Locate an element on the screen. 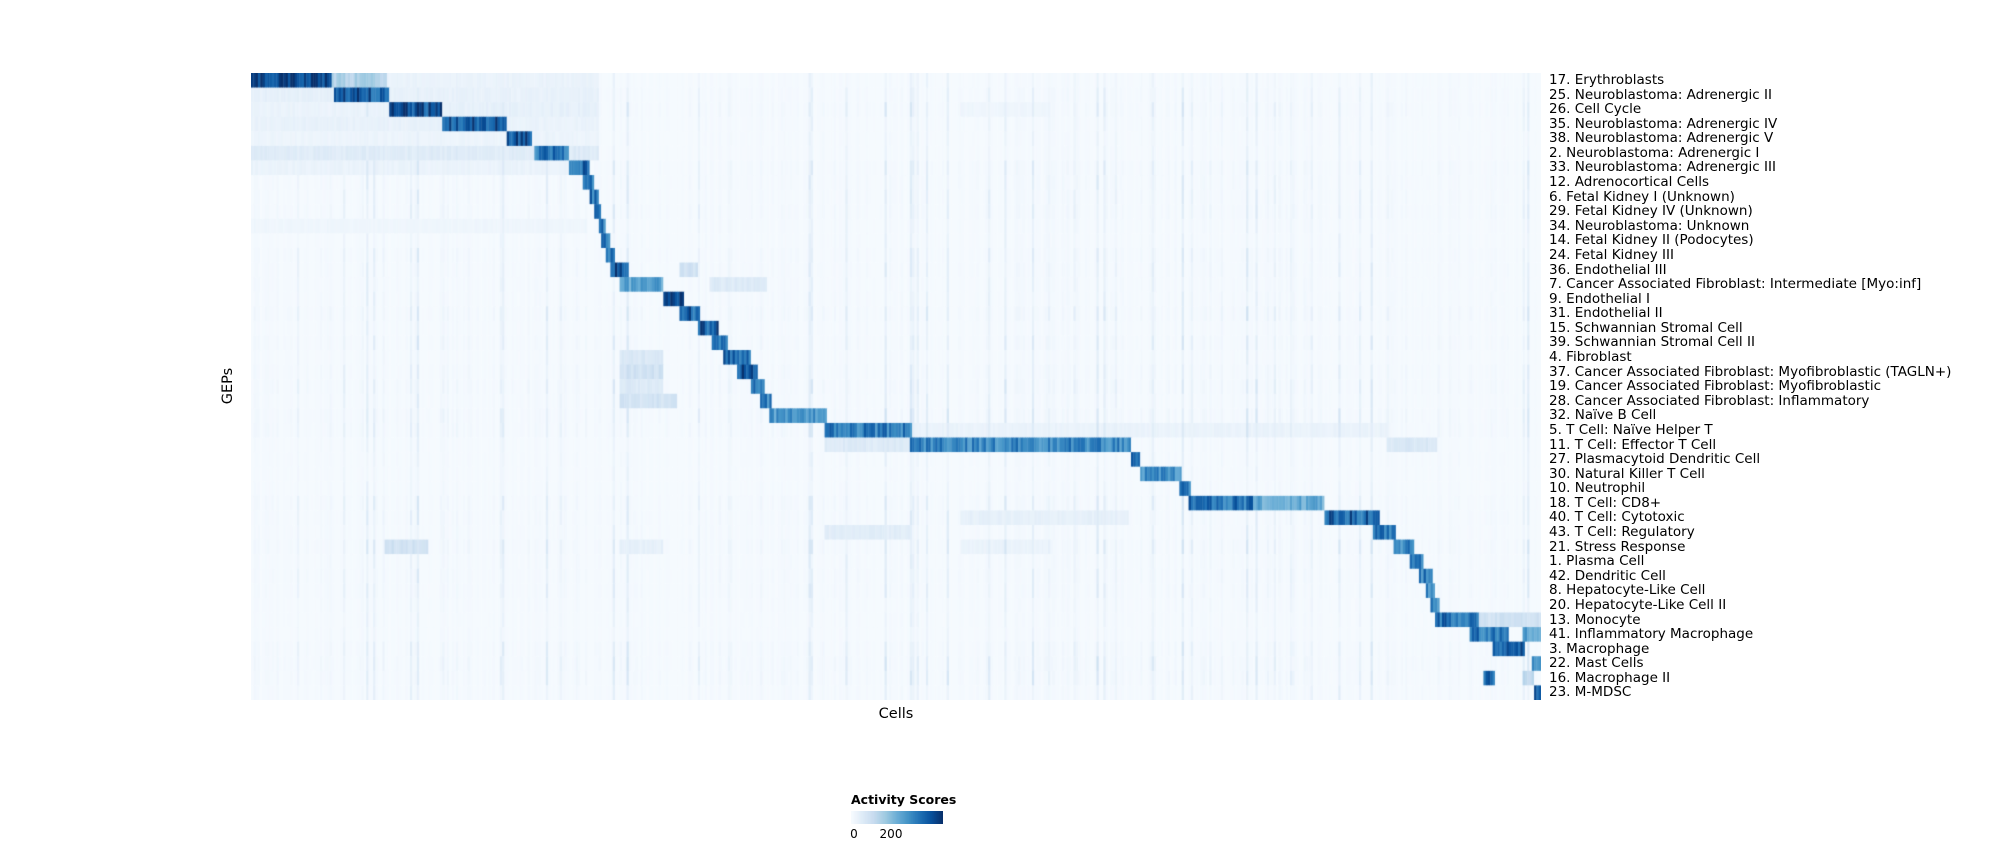 The width and height of the screenshot is (2006, 851). row-label: 6. Fetal Kidney I (Unknown) is located at coordinates (1642, 196).